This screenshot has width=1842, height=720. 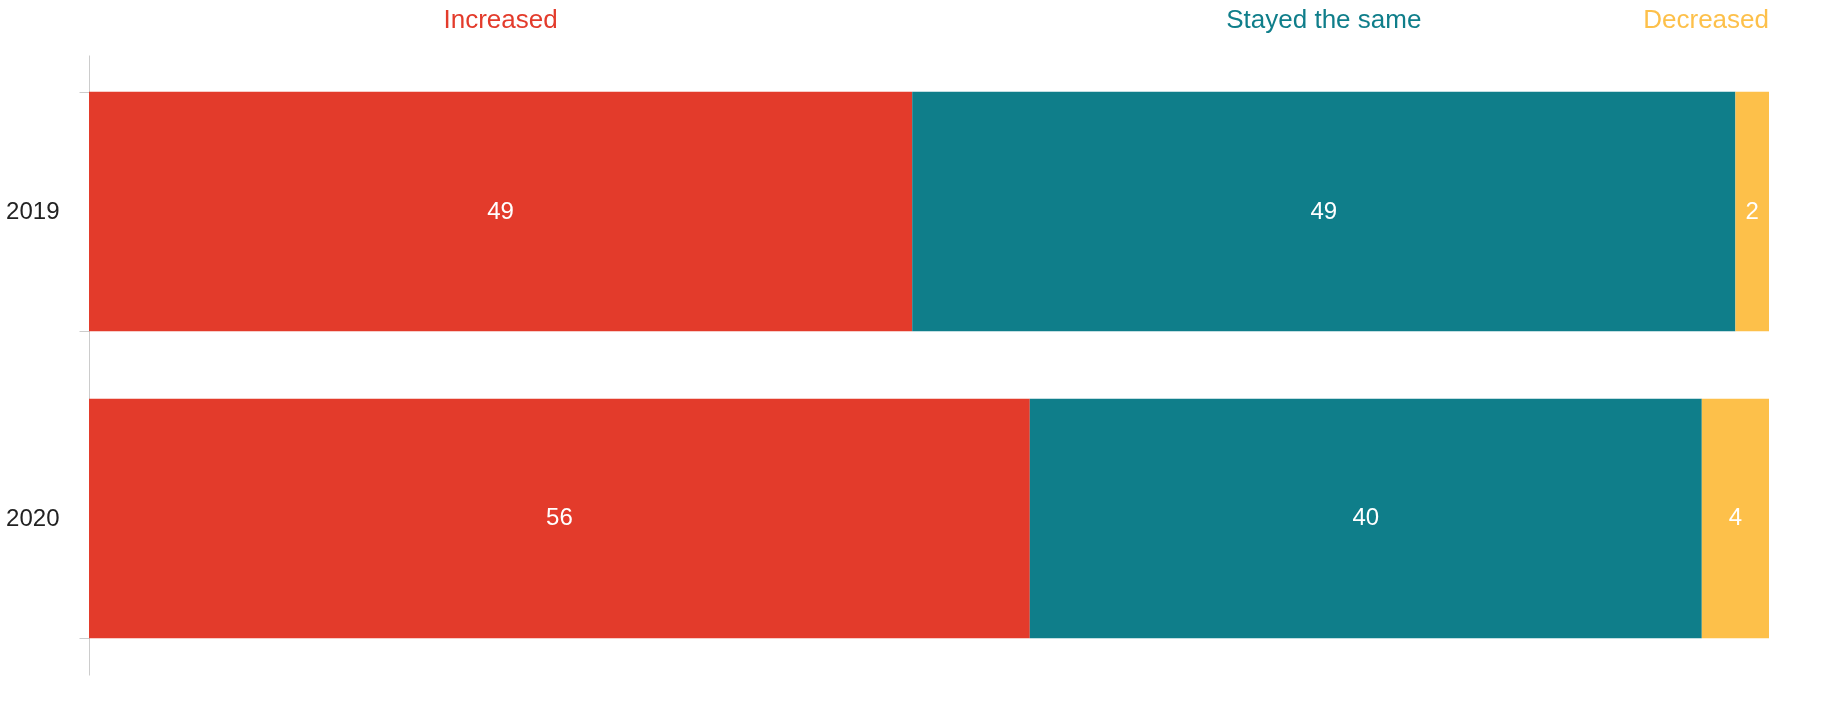 I want to click on data-label: 56, so click(x=559, y=517).